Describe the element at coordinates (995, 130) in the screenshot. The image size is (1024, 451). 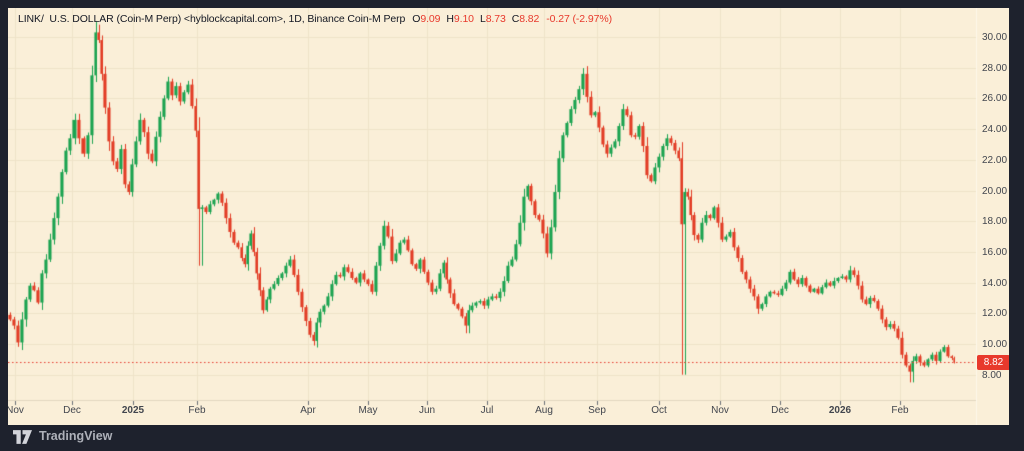
I see `price-tick-label: 24.00` at that location.